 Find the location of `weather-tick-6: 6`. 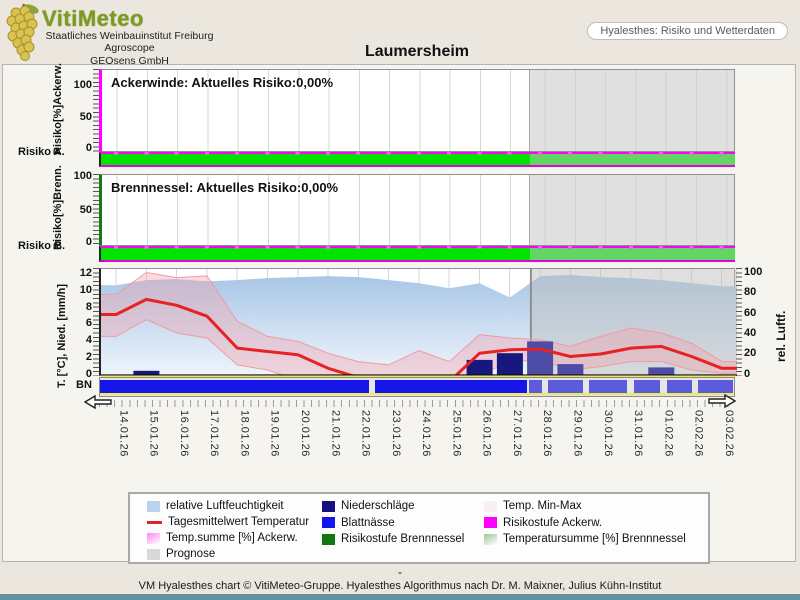

weather-tick-6: 6 is located at coordinates (88, 323).